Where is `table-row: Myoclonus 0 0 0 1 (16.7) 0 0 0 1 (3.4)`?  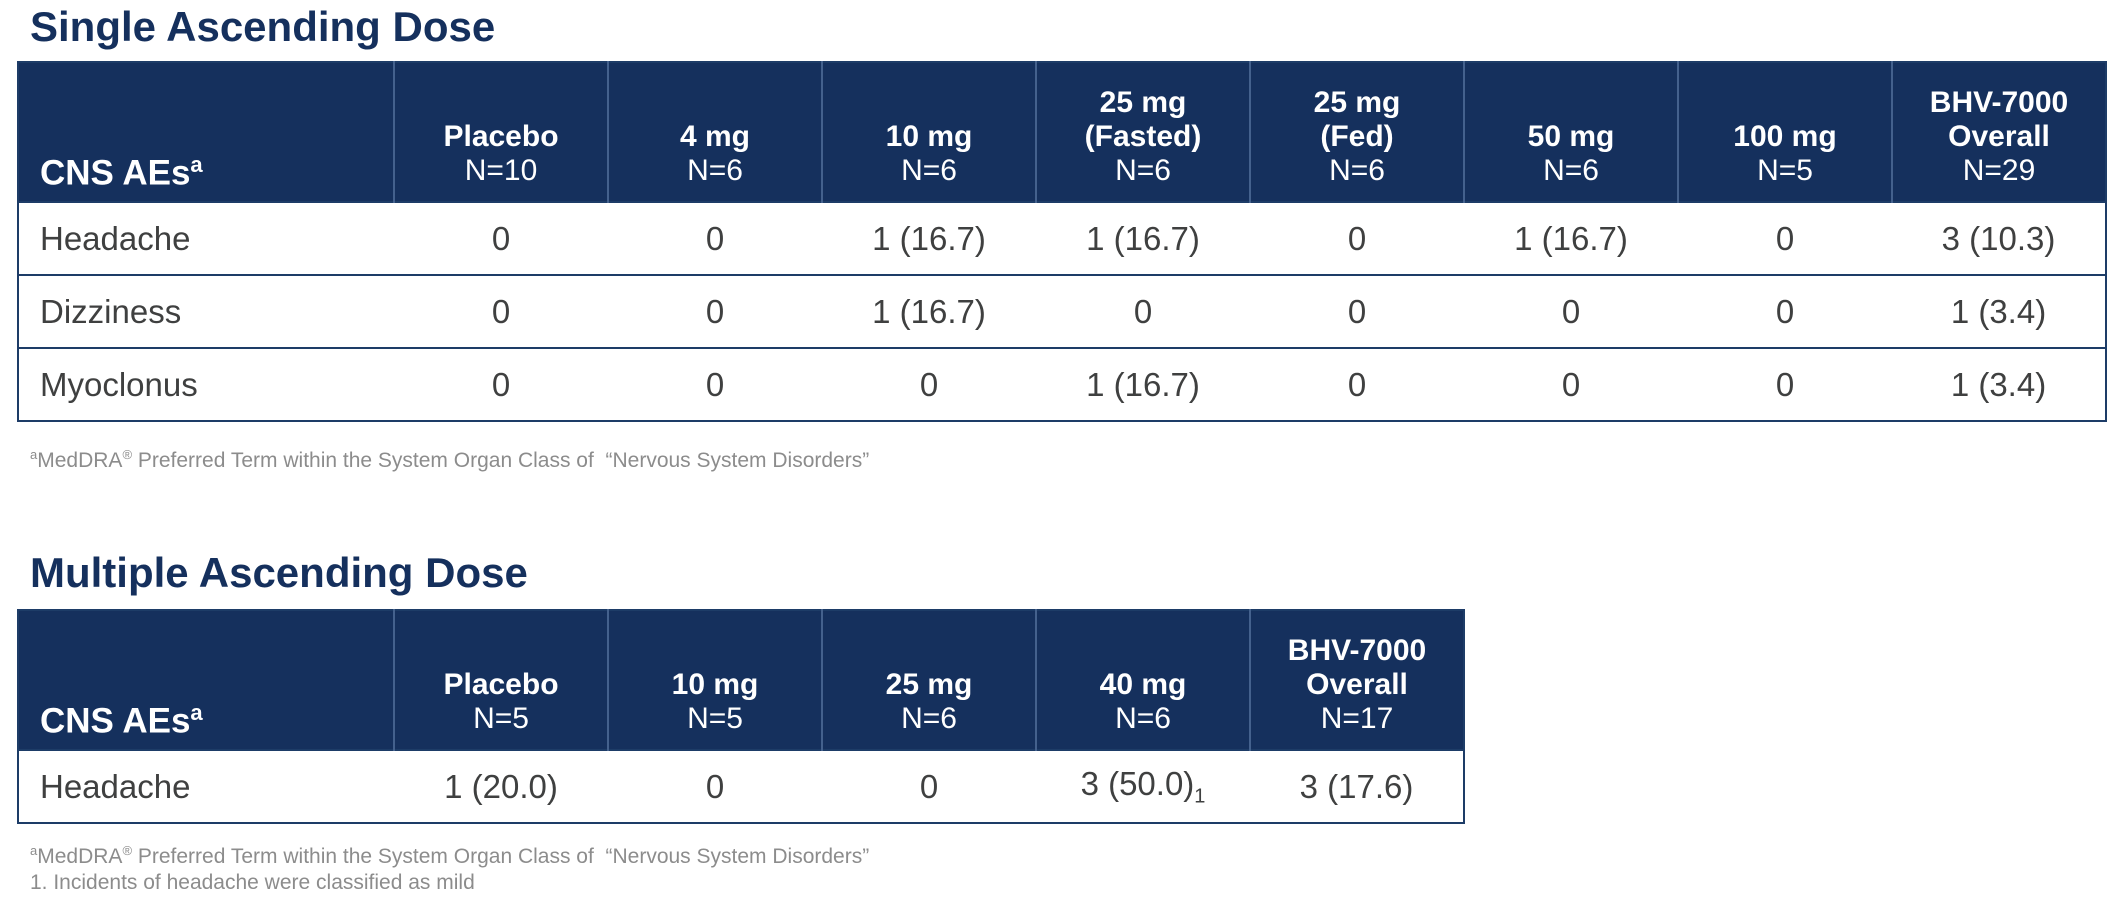 table-row: Myoclonus 0 0 0 1 (16.7) 0 0 0 1 (3.4) is located at coordinates (1062, 384).